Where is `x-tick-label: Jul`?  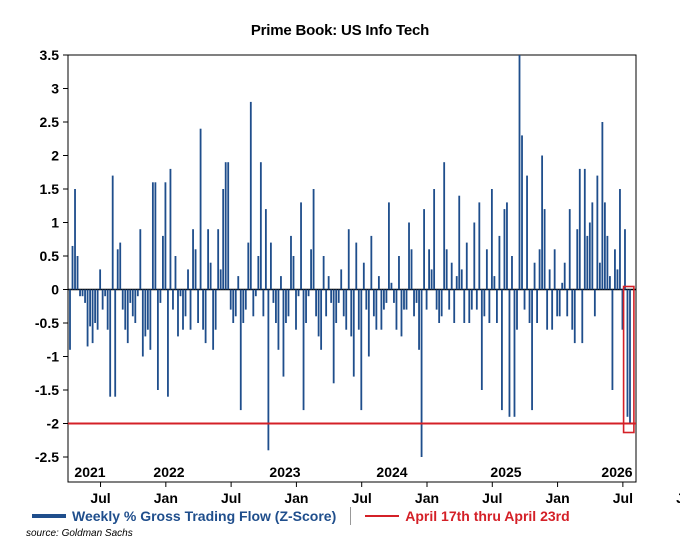 x-tick-label: Jul is located at coordinates (100, 498).